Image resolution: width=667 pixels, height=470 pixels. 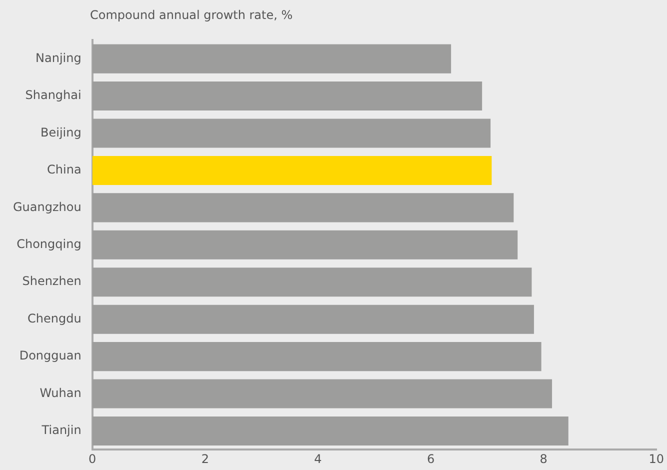 I want to click on y-tick-label: Dongguan, so click(x=50, y=355).